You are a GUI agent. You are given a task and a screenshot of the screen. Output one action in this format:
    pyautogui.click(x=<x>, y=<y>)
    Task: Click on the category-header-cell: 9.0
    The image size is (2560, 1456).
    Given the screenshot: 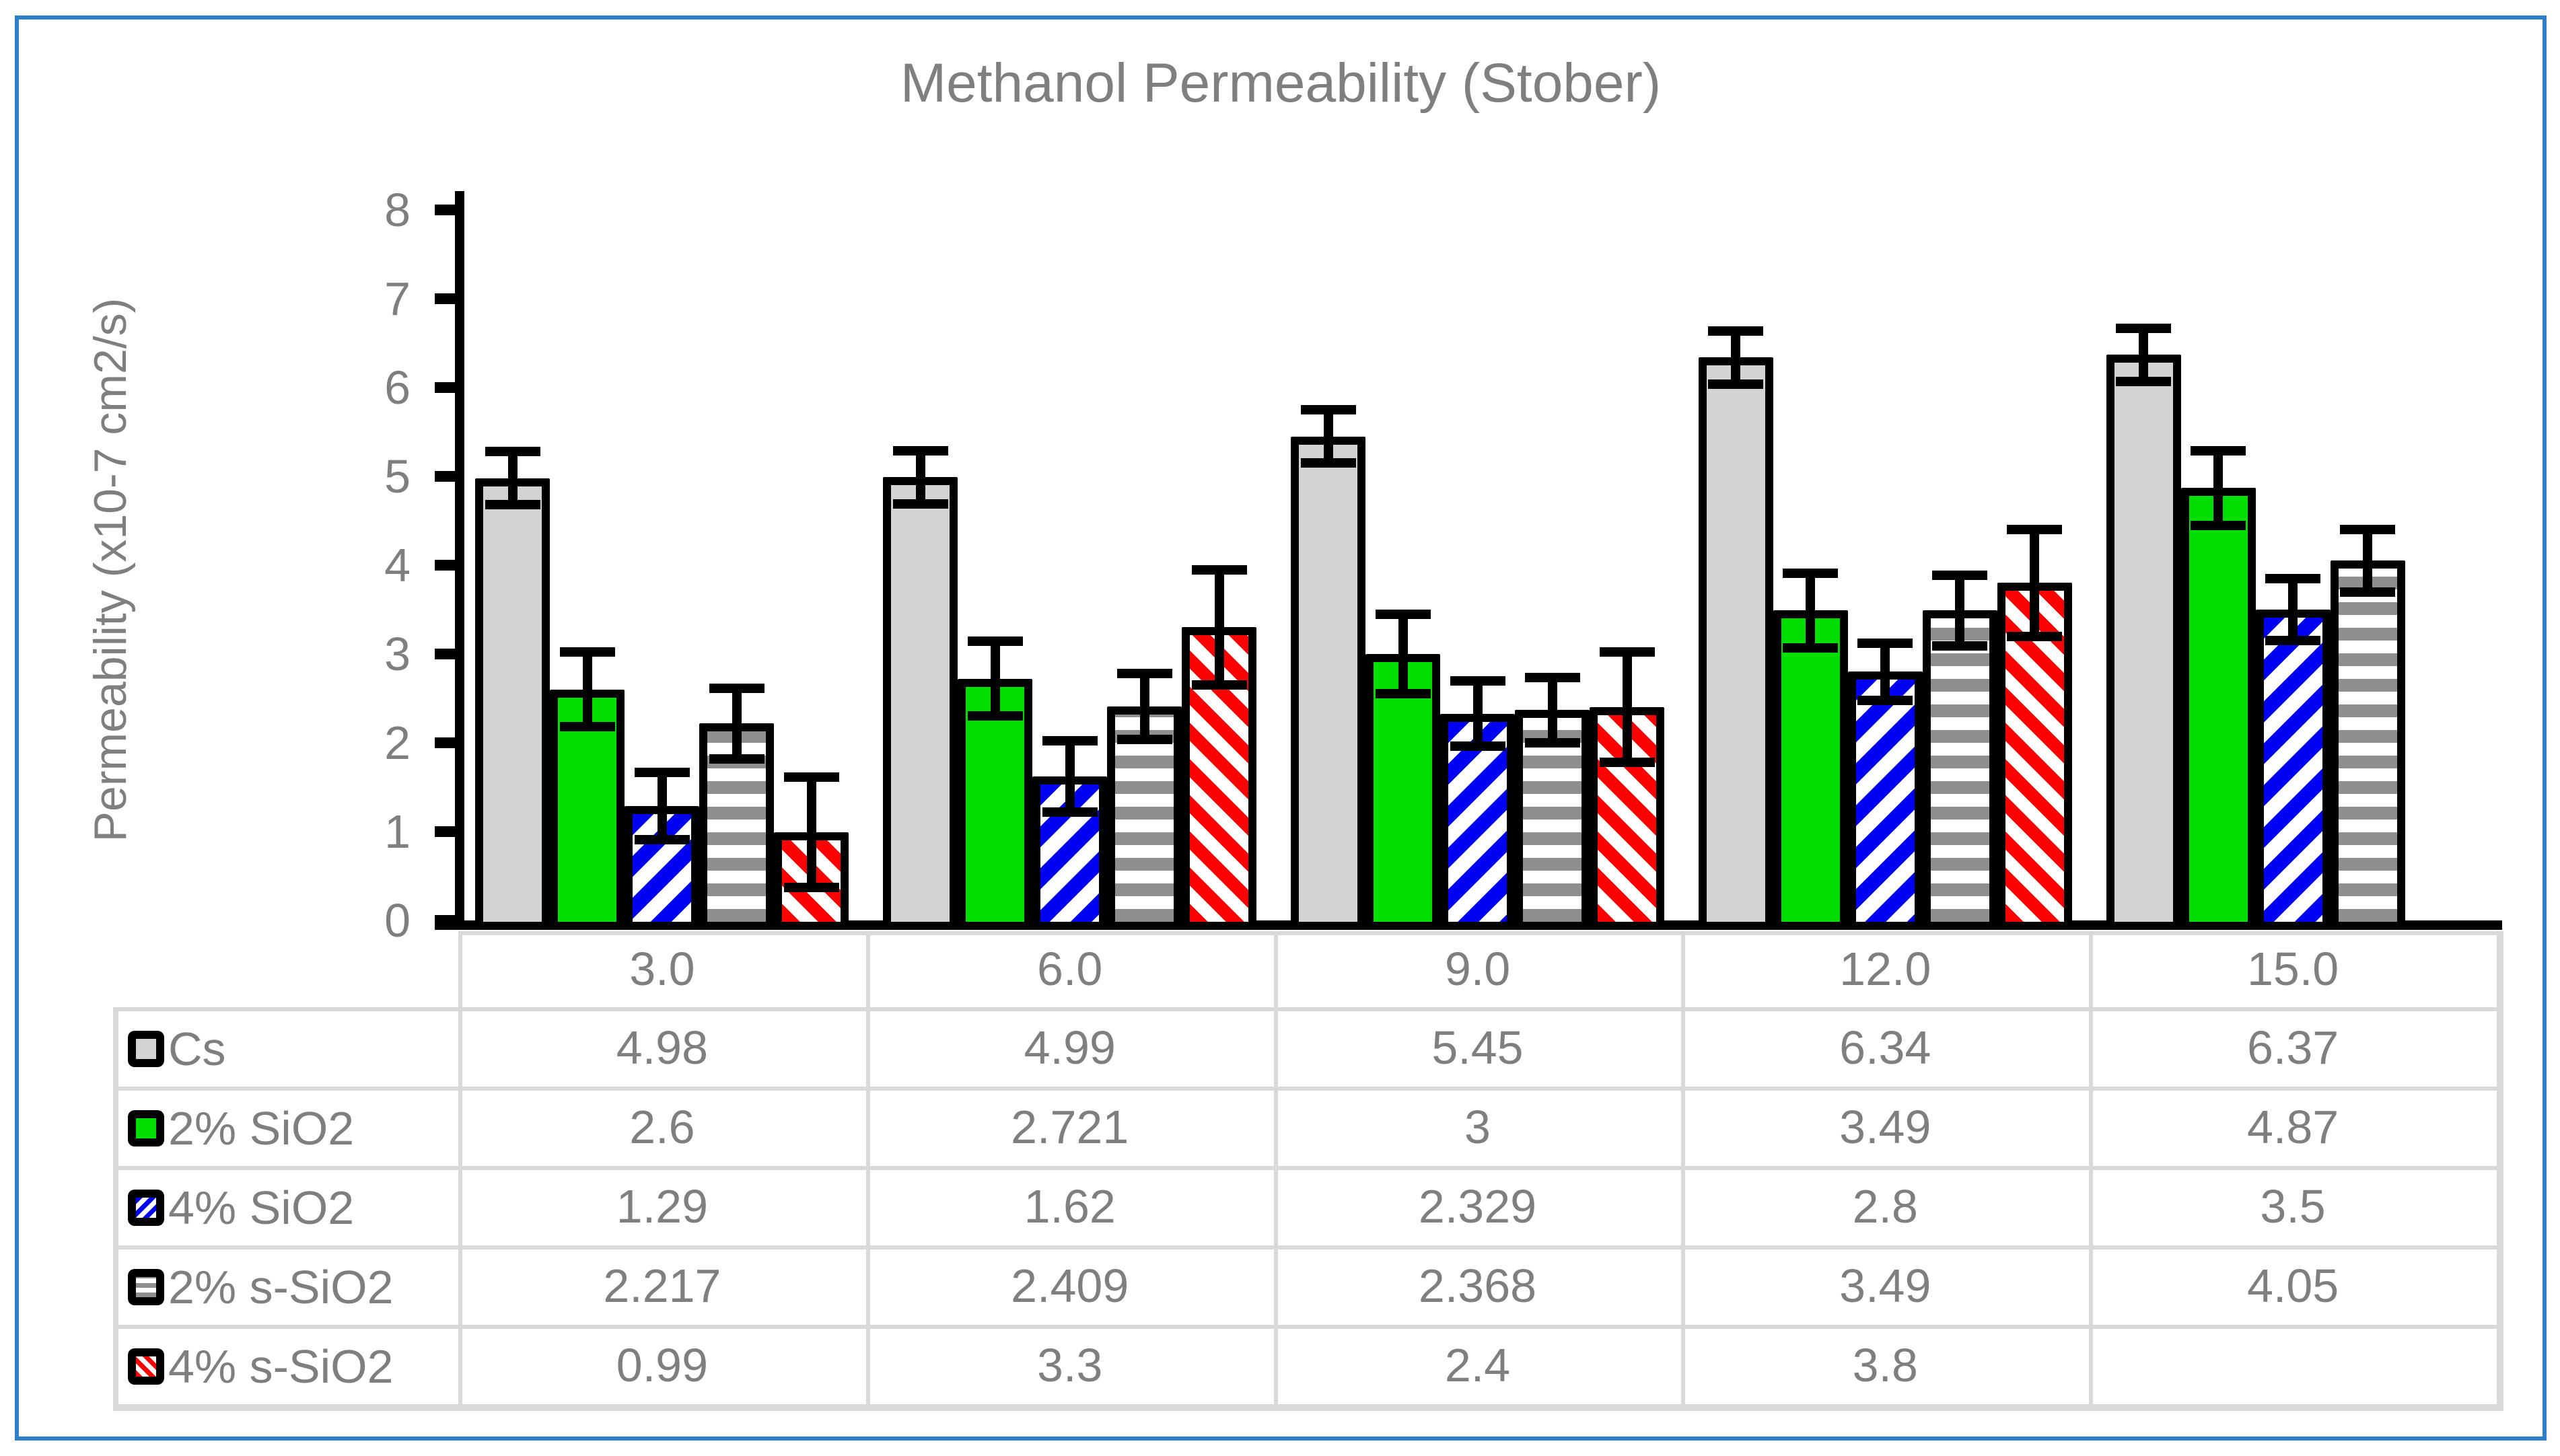 What is the action you would take?
    pyautogui.click(x=1477, y=969)
    